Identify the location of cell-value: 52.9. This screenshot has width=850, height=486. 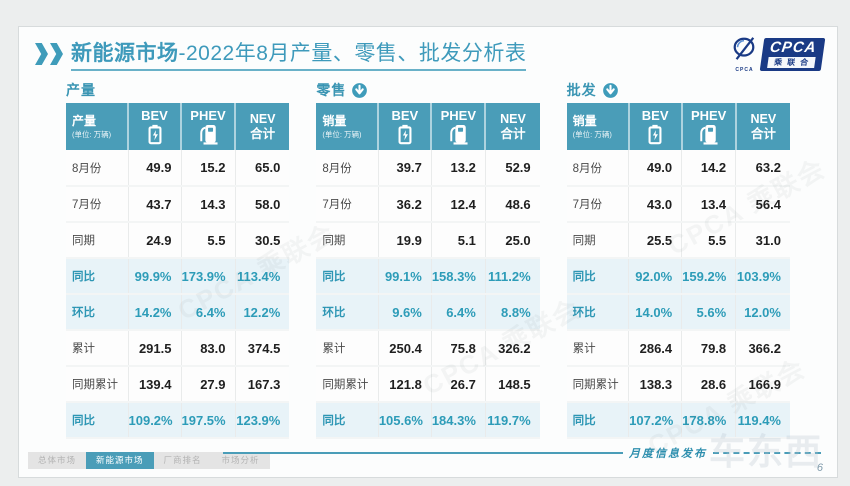
(512, 168).